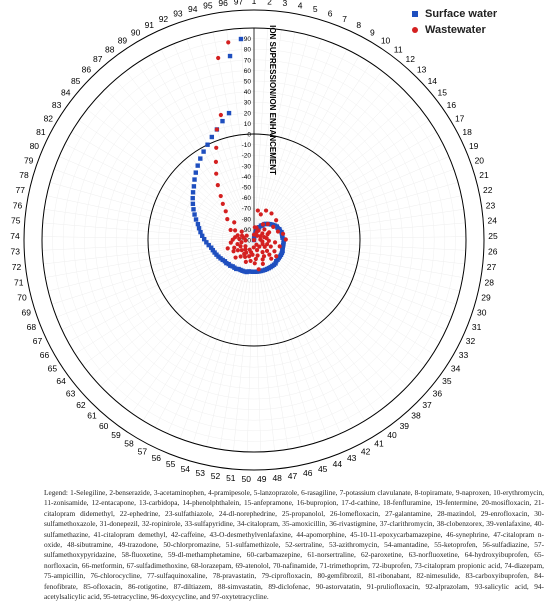 Image resolution: width=550 pixels, height=616 pixels. What do you see at coordinates (492, 267) in the screenshot?
I see `category-label: 27` at bounding box center [492, 267].